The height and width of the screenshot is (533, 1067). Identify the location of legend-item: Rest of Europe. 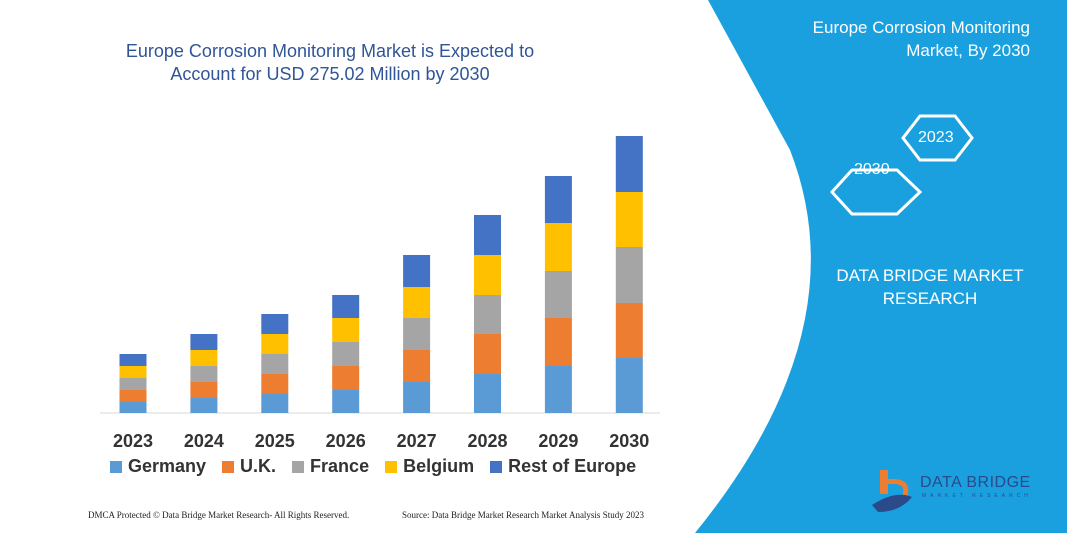
(563, 466).